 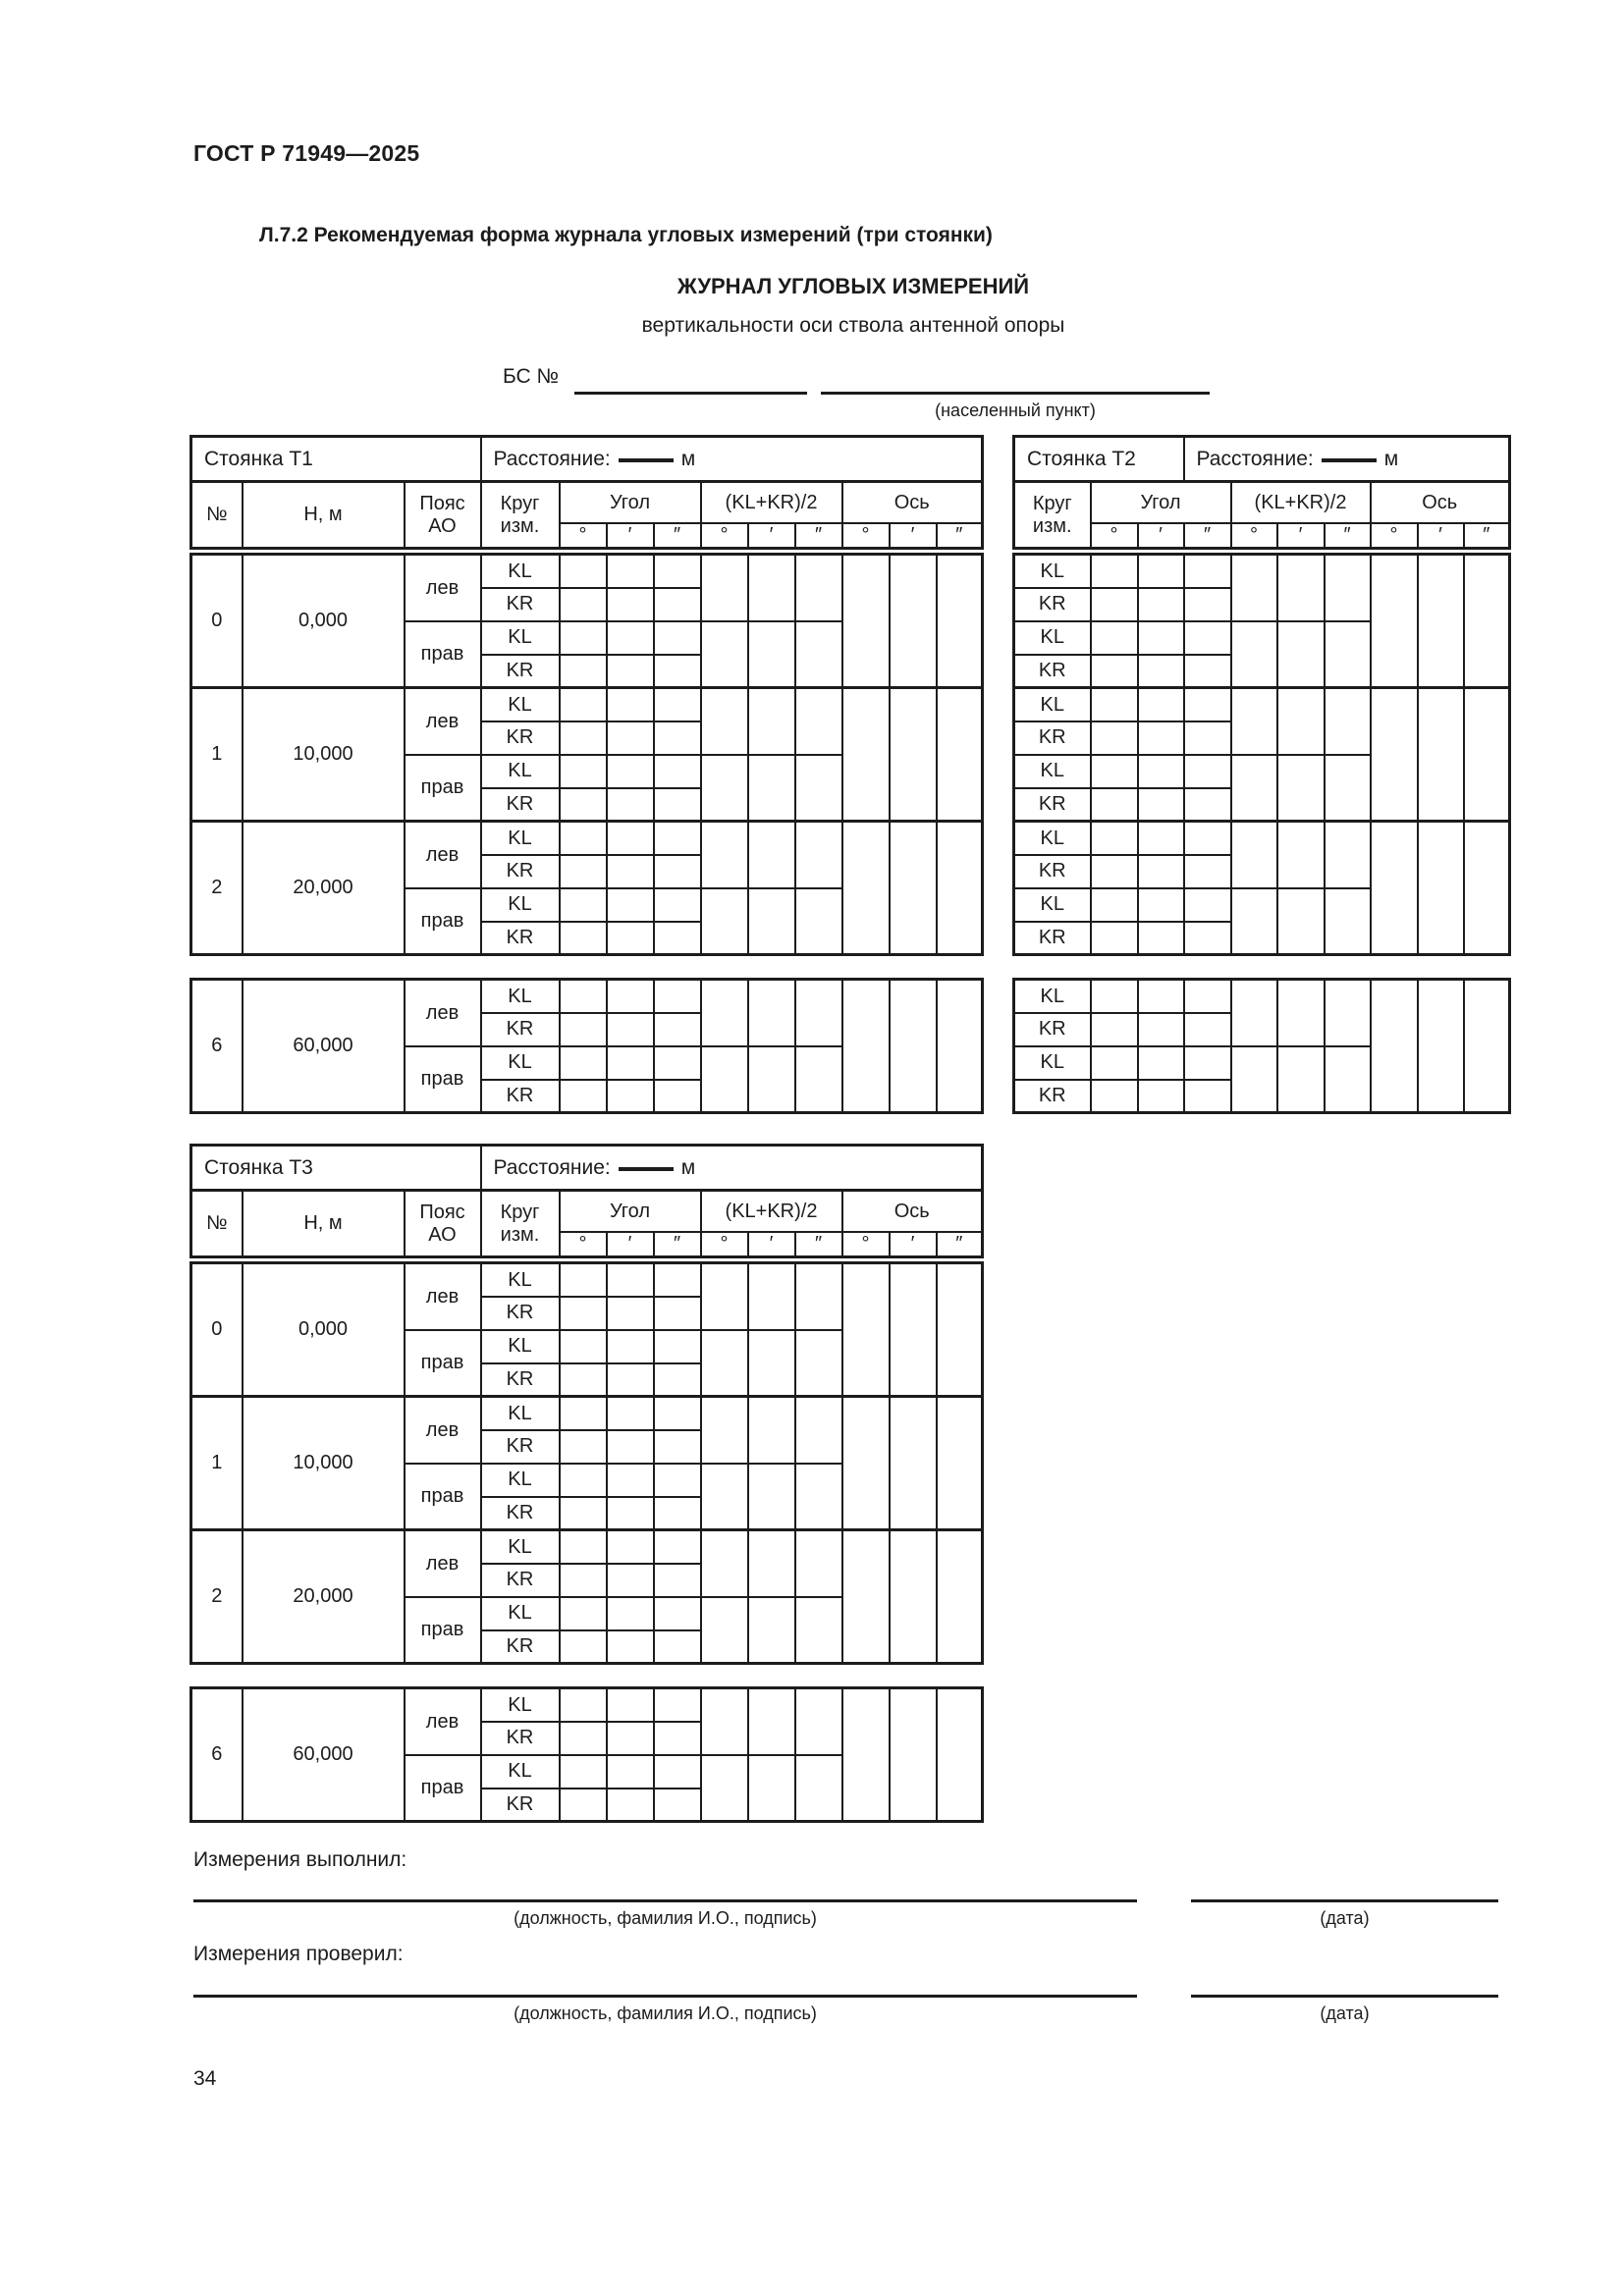 I want to click on station-t2-body: KL KR KL KR KL KR KL KR KL KR KL KR, so click(x=1261, y=754).